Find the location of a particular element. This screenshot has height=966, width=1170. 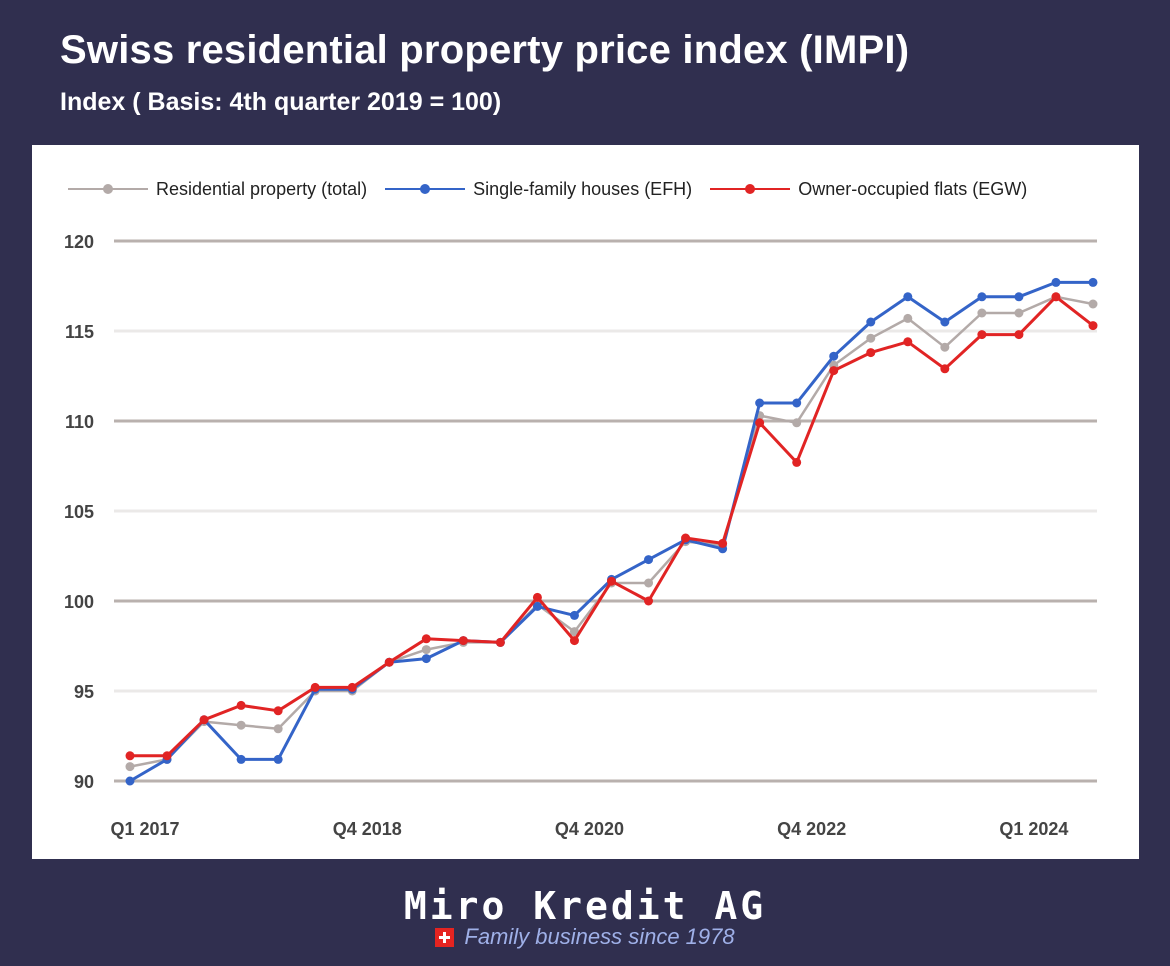

x-tick-label: Q4 2020 is located at coordinates (589, 829).